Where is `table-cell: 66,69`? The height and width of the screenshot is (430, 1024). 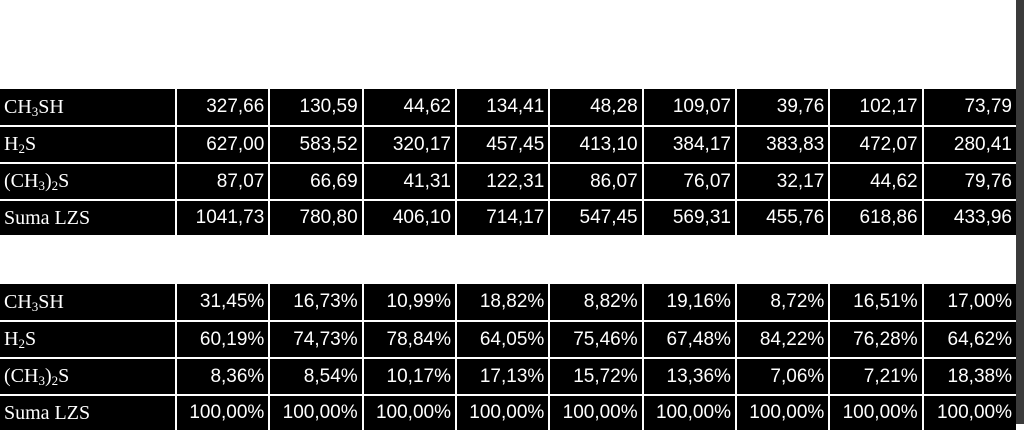
table-cell: 66,69 is located at coordinates (316, 182).